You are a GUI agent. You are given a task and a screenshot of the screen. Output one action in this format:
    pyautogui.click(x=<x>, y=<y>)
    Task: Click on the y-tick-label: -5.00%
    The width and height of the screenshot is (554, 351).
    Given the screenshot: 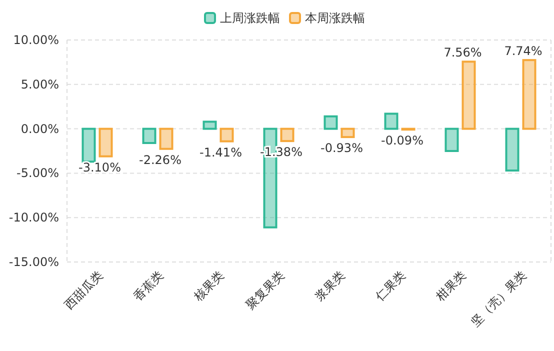 What is the action you would take?
    pyautogui.click(x=37, y=173)
    